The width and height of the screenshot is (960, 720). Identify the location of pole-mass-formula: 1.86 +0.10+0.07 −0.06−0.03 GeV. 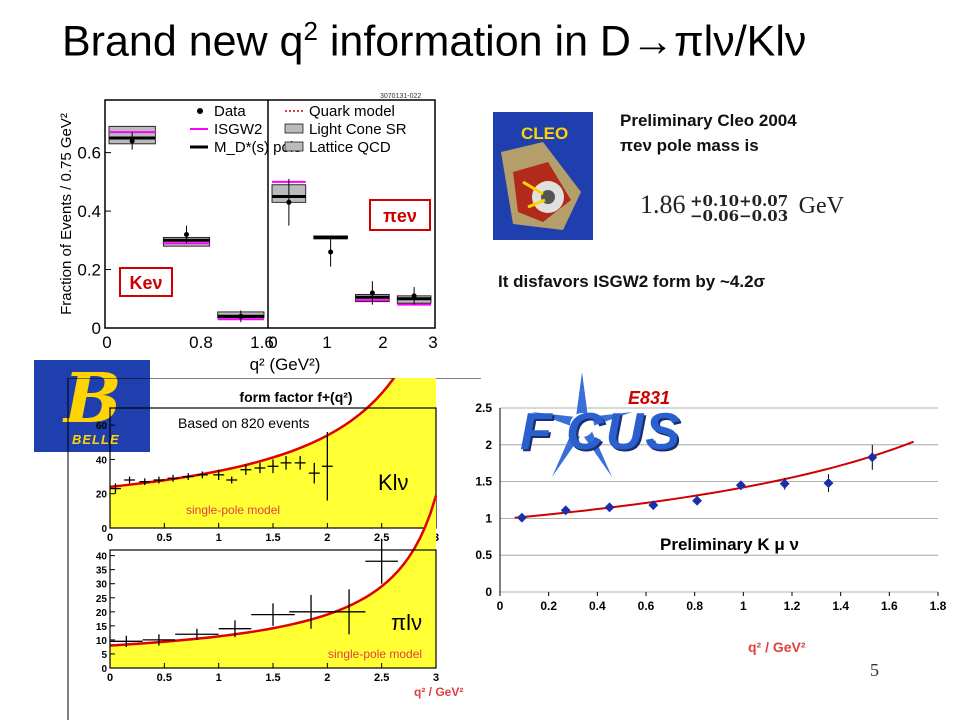
(742, 207).